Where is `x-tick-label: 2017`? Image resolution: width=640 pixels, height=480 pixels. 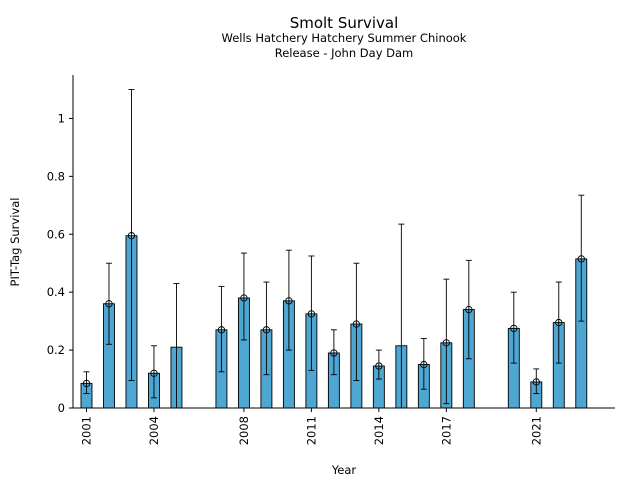
x-tick-label: 2017 is located at coordinates (446, 430).